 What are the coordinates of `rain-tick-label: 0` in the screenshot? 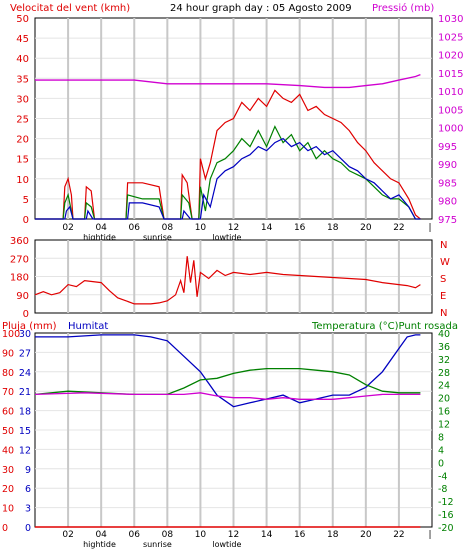 It's located at (5, 528).